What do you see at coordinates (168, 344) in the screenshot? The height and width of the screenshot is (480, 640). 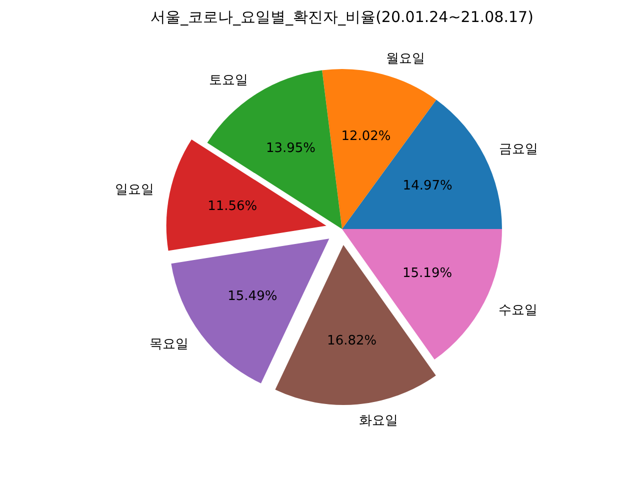 I see `slice-label: 목요일` at bounding box center [168, 344].